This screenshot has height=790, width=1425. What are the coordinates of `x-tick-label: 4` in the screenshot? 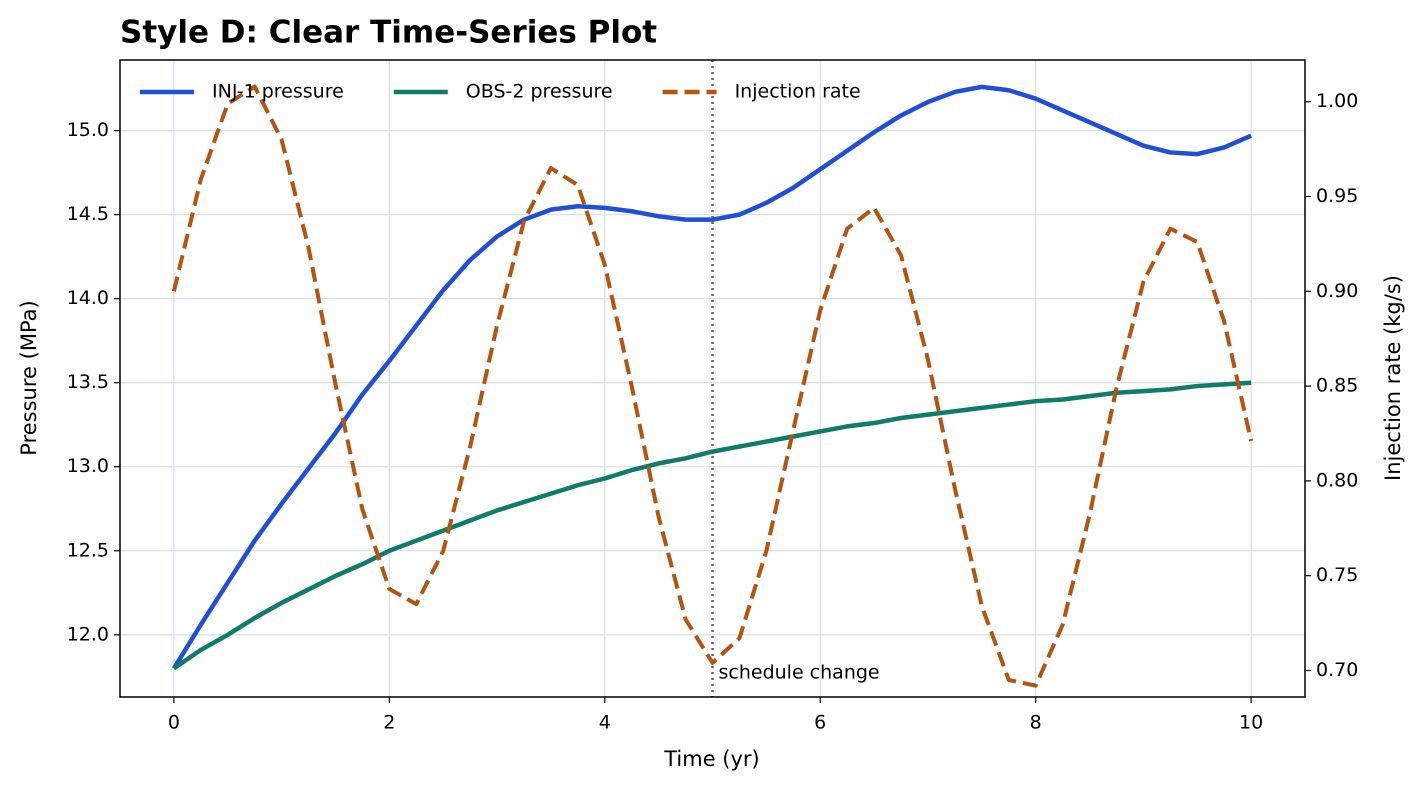 It's located at (605, 723).